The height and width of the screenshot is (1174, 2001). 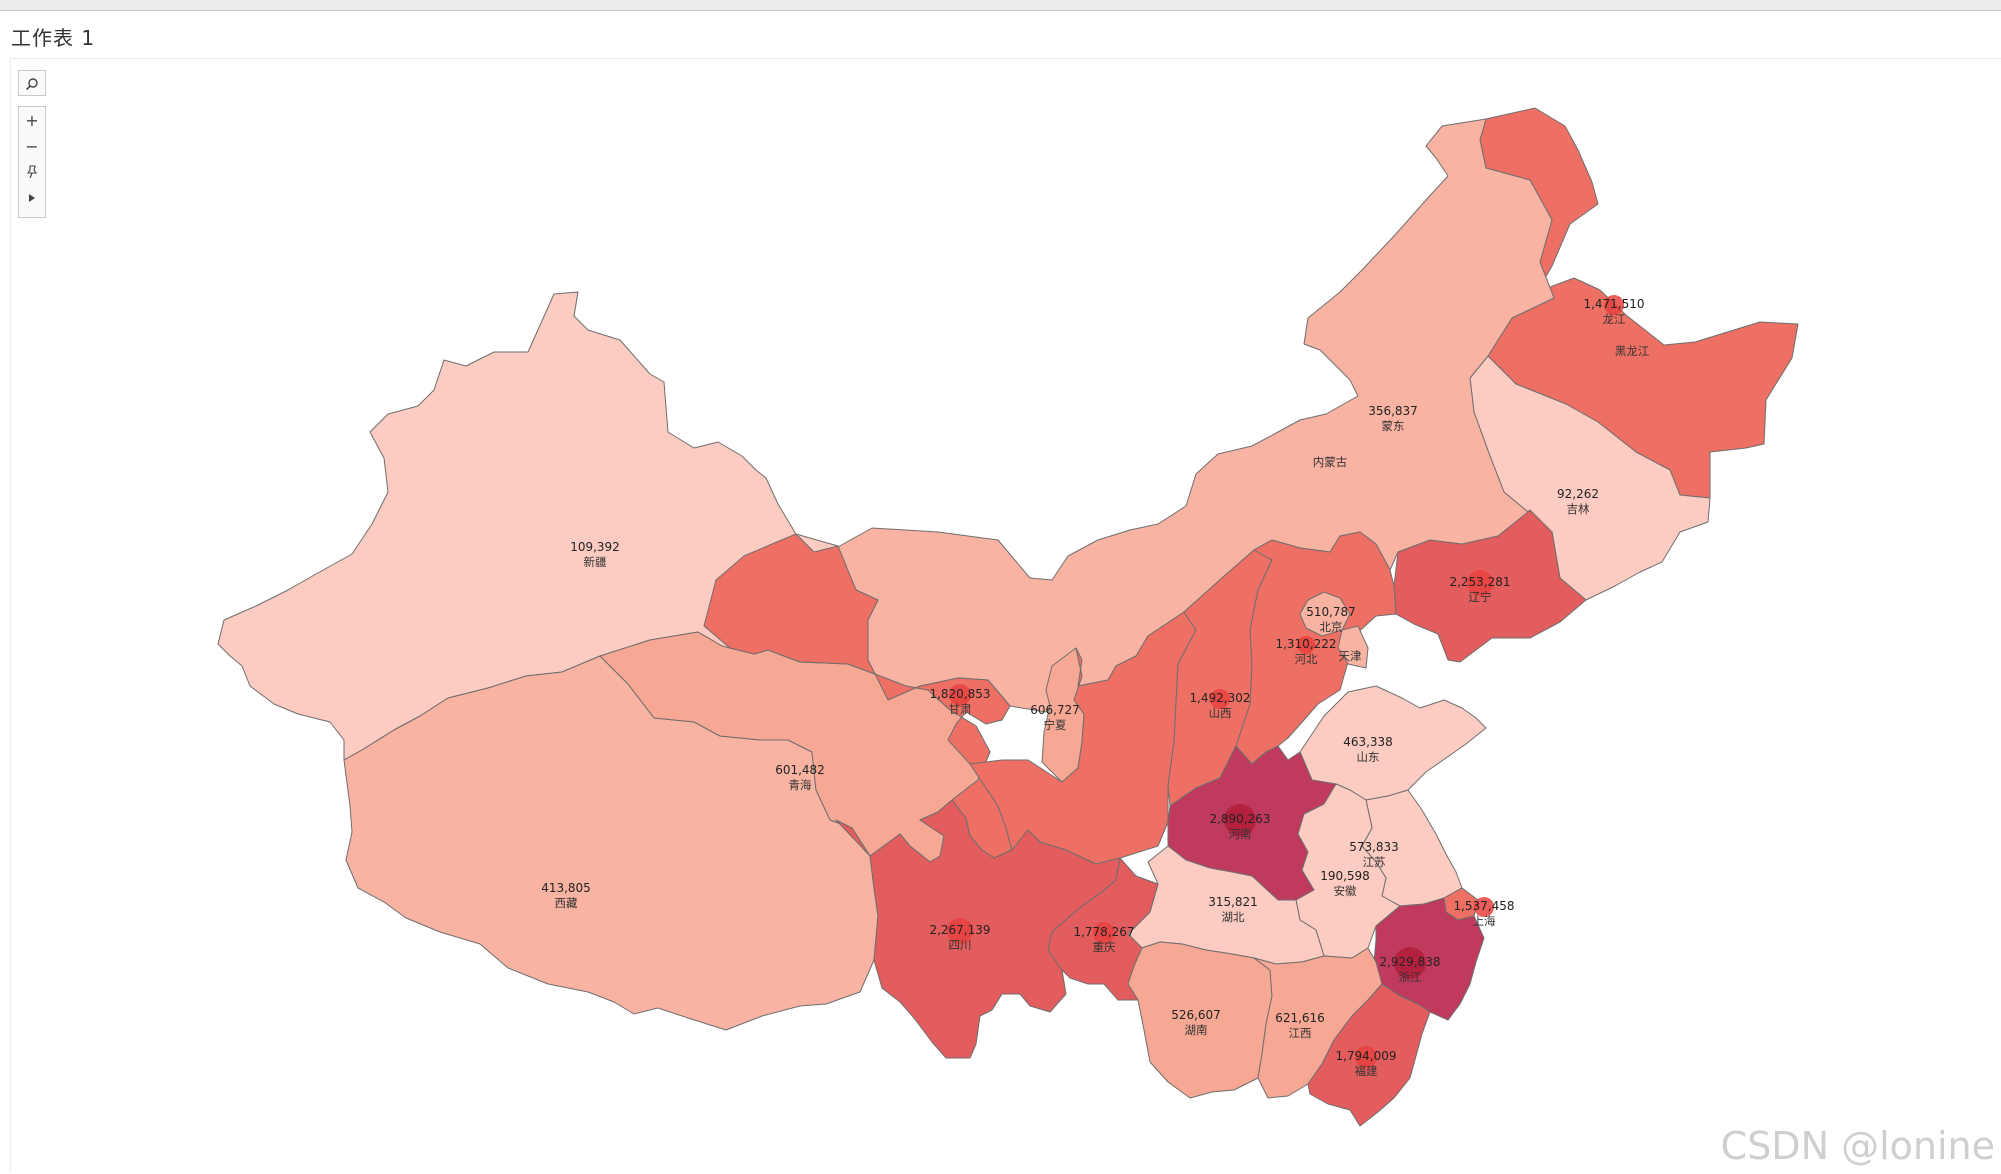 What do you see at coordinates (1857, 1146) in the screenshot?
I see `watermark: CSDN @lonine` at bounding box center [1857, 1146].